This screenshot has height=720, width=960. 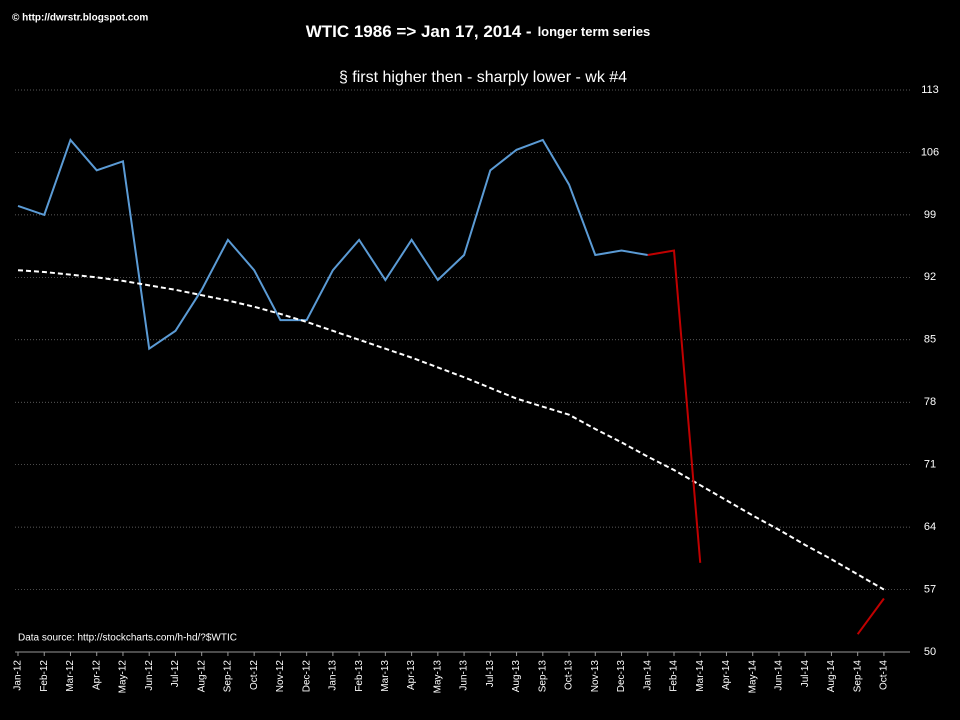 What do you see at coordinates (44, 676) in the screenshot?
I see `x-tick-label: Feb-12` at bounding box center [44, 676].